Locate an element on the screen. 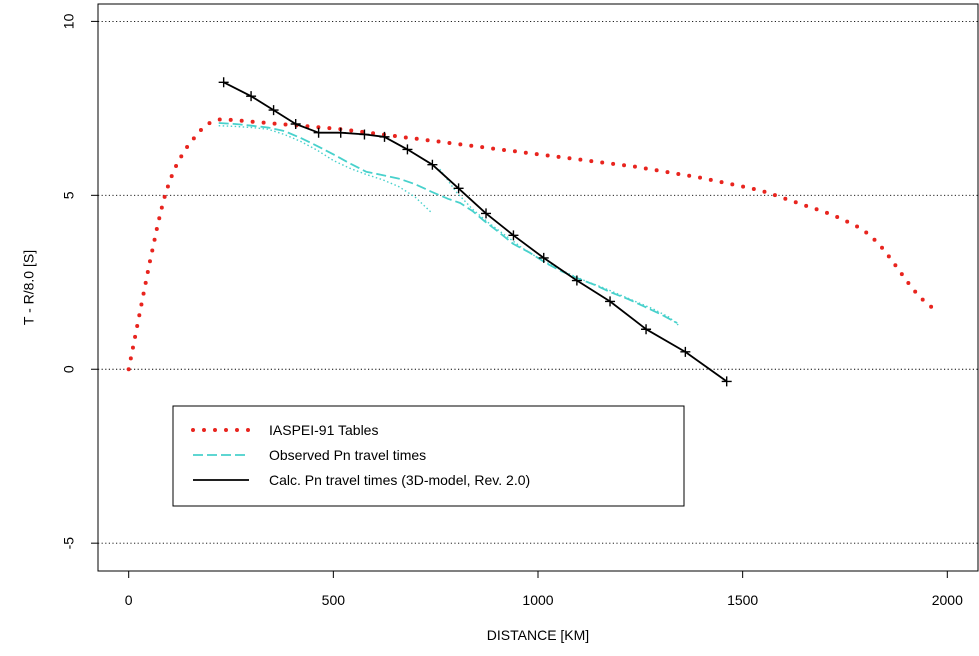 The width and height of the screenshot is (979, 656). x-tick-label: 2000 is located at coordinates (947, 600).